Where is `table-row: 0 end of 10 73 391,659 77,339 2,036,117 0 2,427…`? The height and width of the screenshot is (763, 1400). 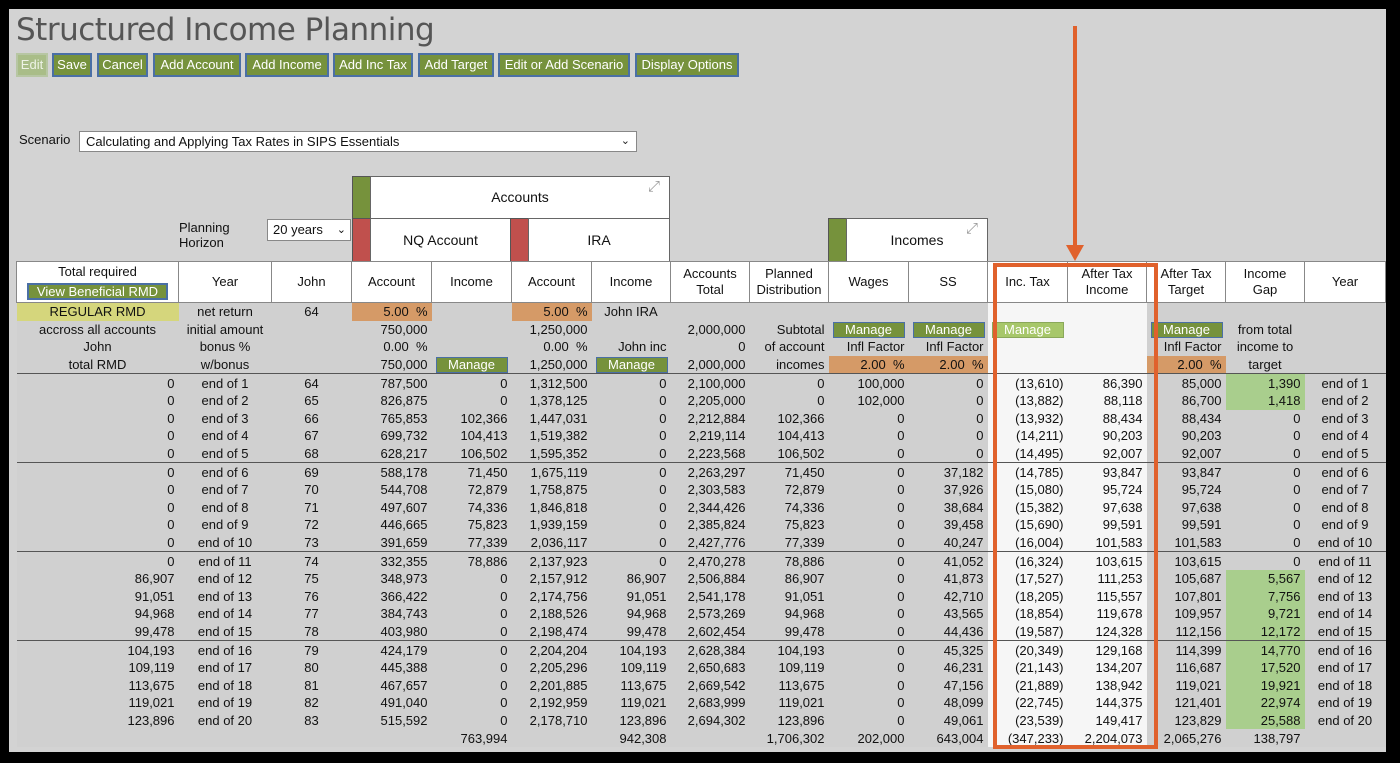 table-row: 0 end of 10 73 391,659 77,339 2,036,117 0 2,427… is located at coordinates (701, 542).